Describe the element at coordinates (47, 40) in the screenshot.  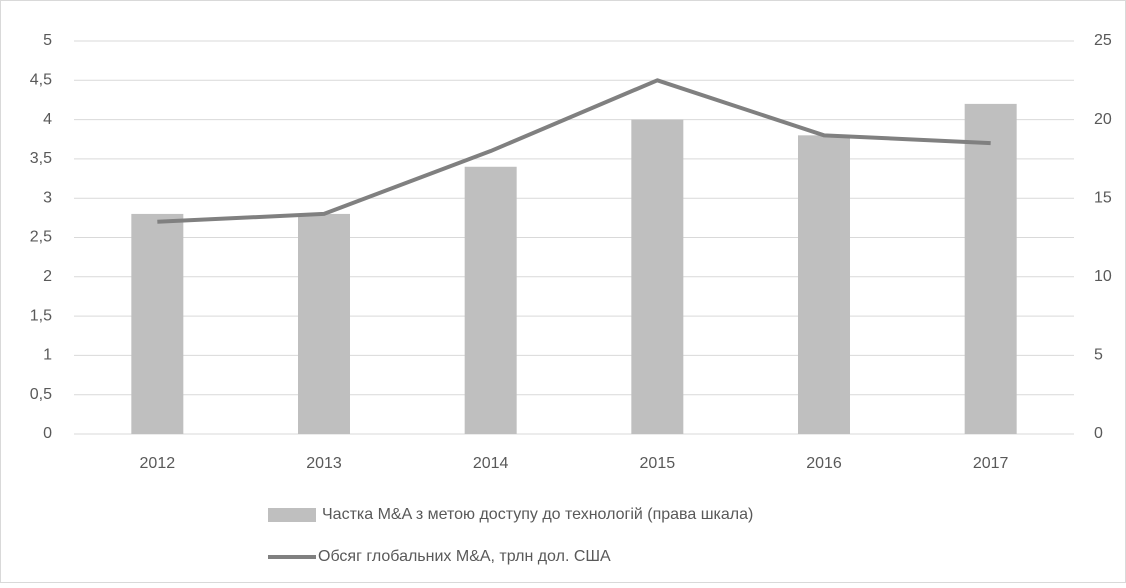
I see `y-tick-label: 5` at that location.